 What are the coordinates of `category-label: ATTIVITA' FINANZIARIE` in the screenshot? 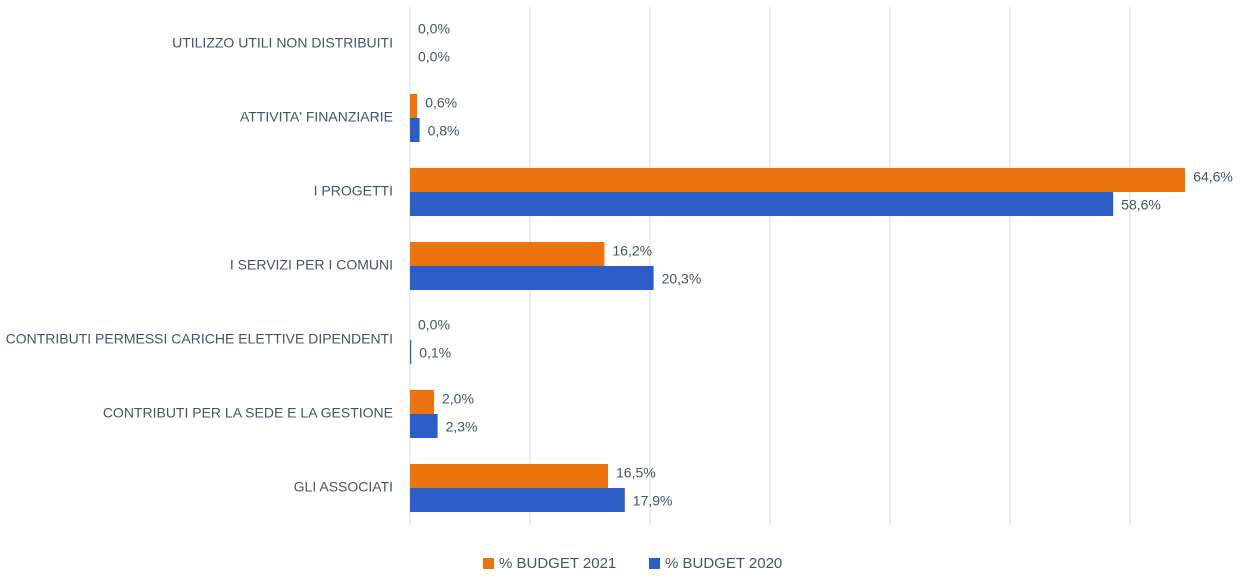 It's located at (316, 117).